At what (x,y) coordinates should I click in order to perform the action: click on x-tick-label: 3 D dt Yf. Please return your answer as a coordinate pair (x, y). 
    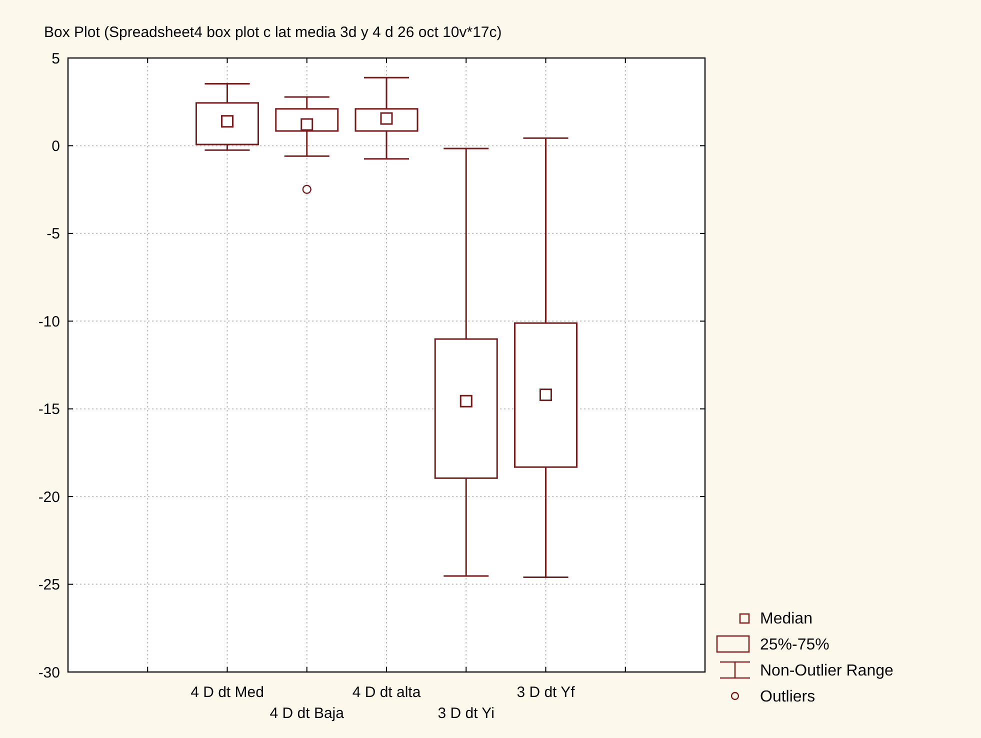
    Looking at the image, I should click on (546, 692).